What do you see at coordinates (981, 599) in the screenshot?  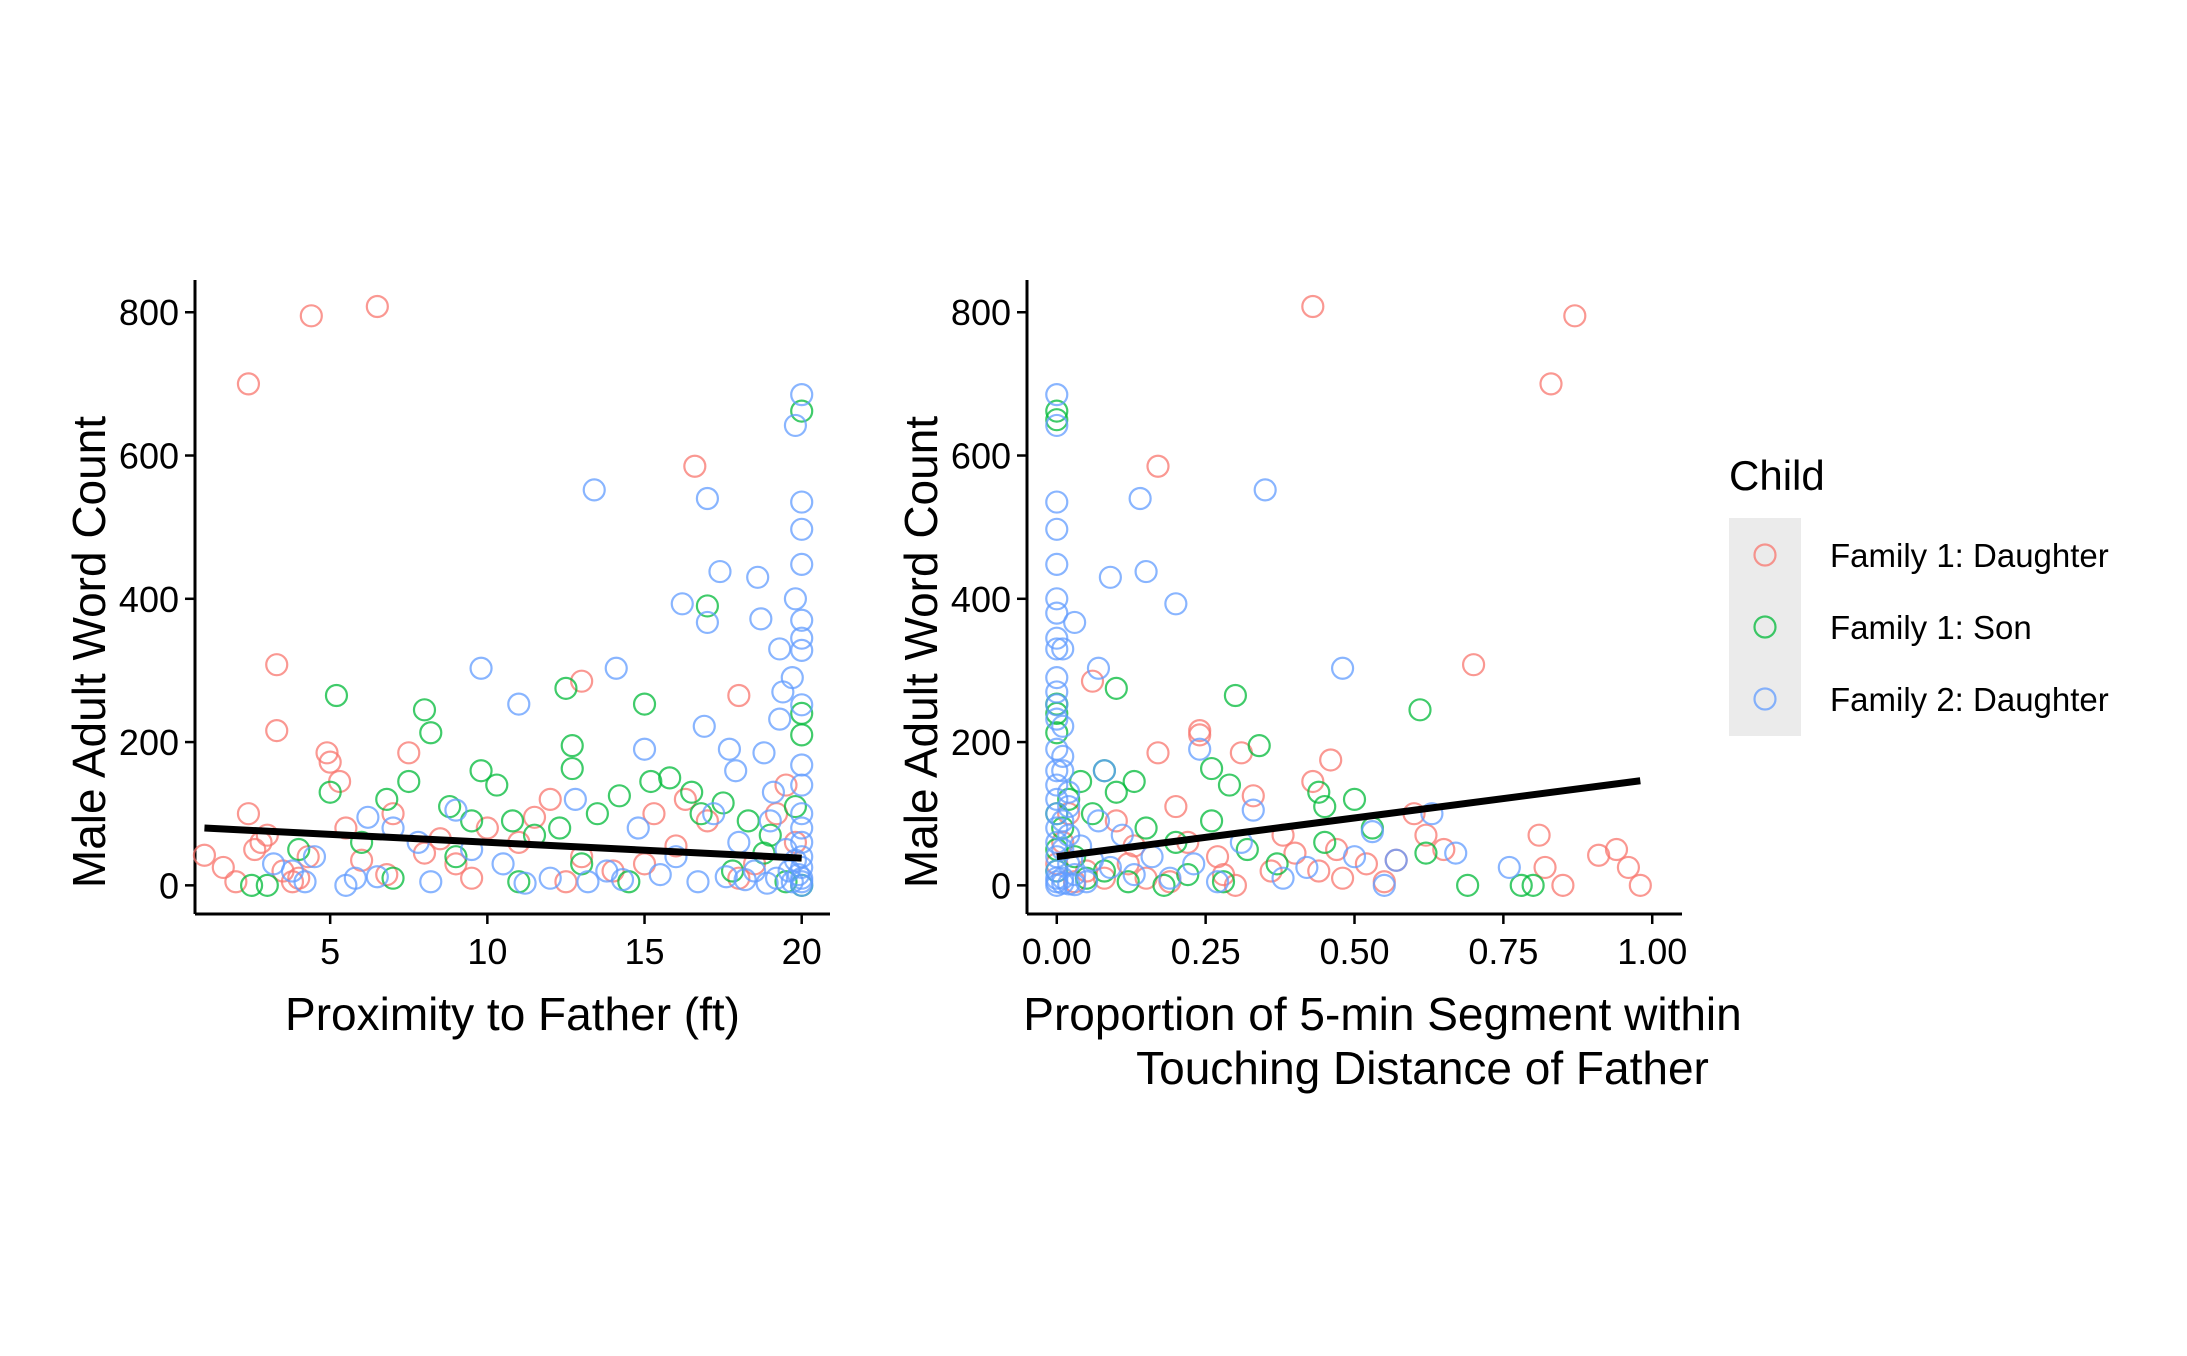 I see `y-tick-label: 400` at bounding box center [981, 599].